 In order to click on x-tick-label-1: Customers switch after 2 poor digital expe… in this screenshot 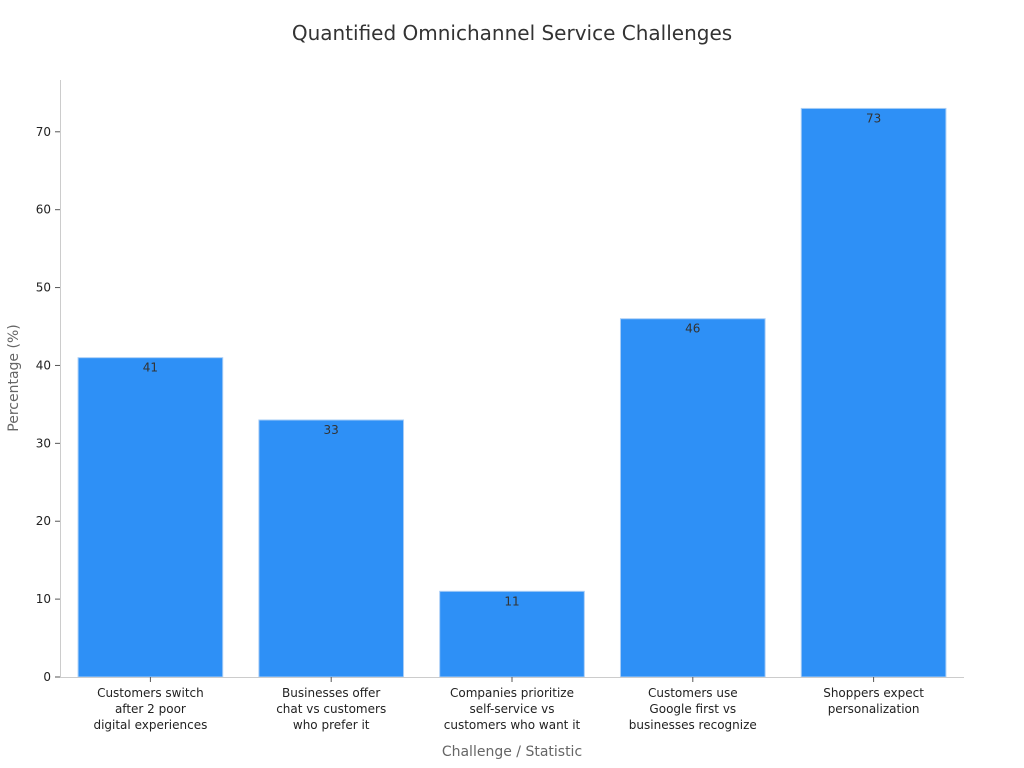, I will do `click(150, 709)`.